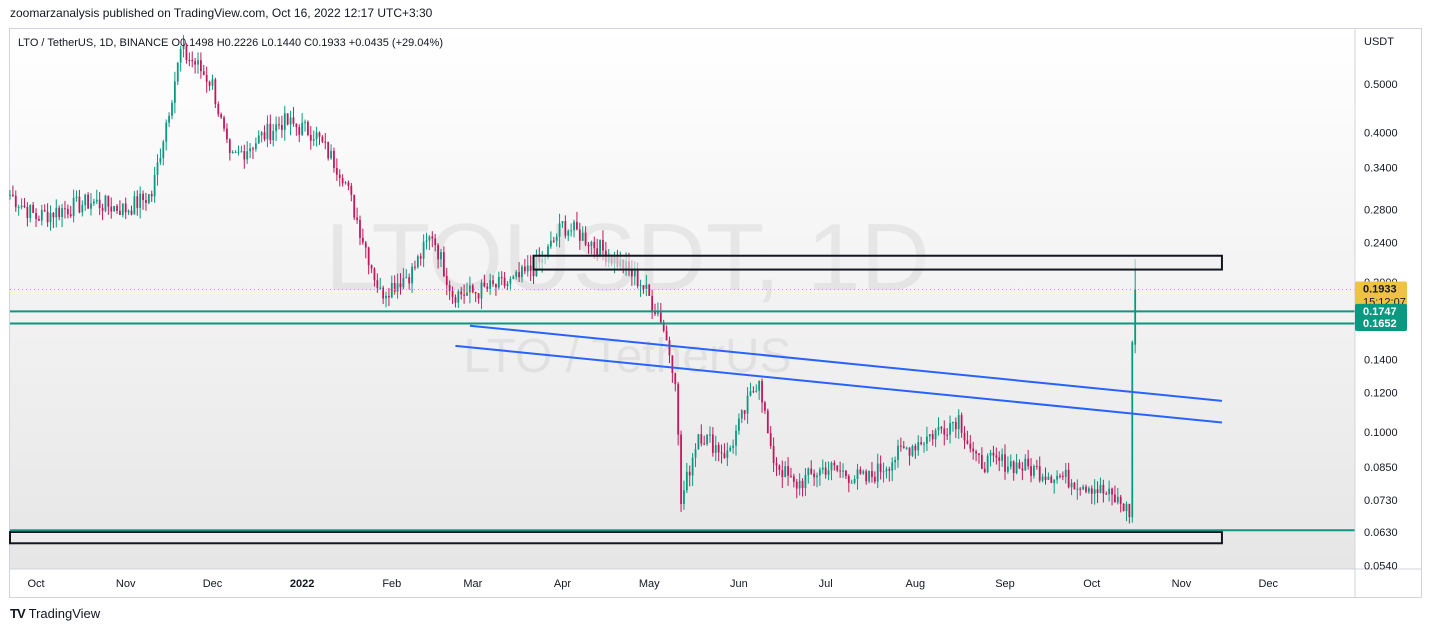  What do you see at coordinates (1135, 317) in the screenshot?
I see `last-candle-body` at bounding box center [1135, 317].